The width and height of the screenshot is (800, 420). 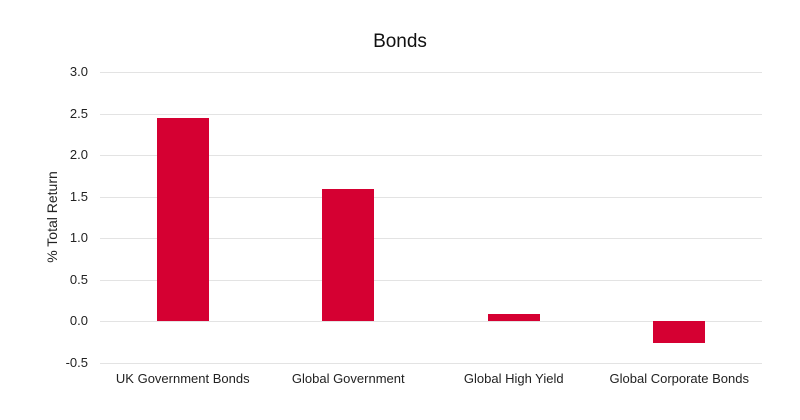 What do you see at coordinates (679, 378) in the screenshot?
I see `x-tick-label: Global Corporate Bonds` at bounding box center [679, 378].